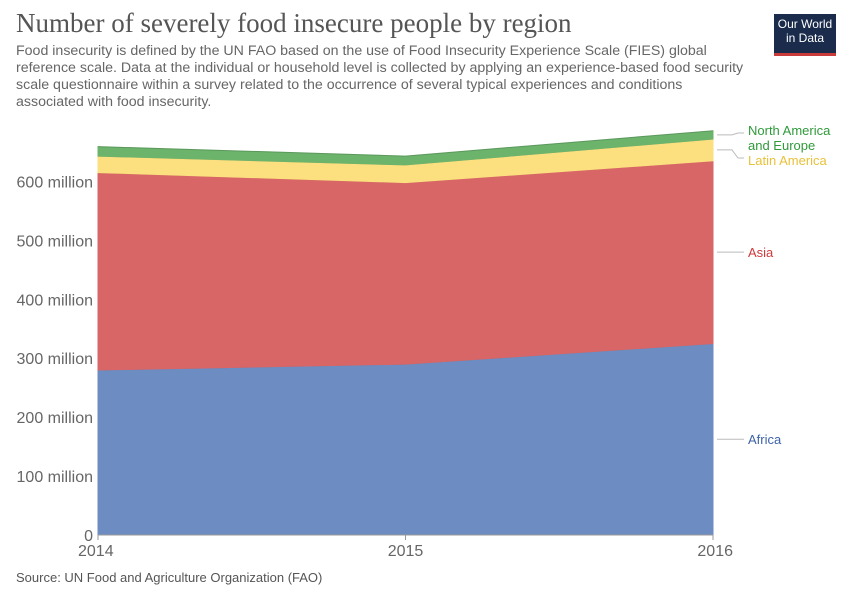 Image resolution: width=850 pixels, height=600 pixels. I want to click on y-tick-label: 200 million, so click(55, 418).